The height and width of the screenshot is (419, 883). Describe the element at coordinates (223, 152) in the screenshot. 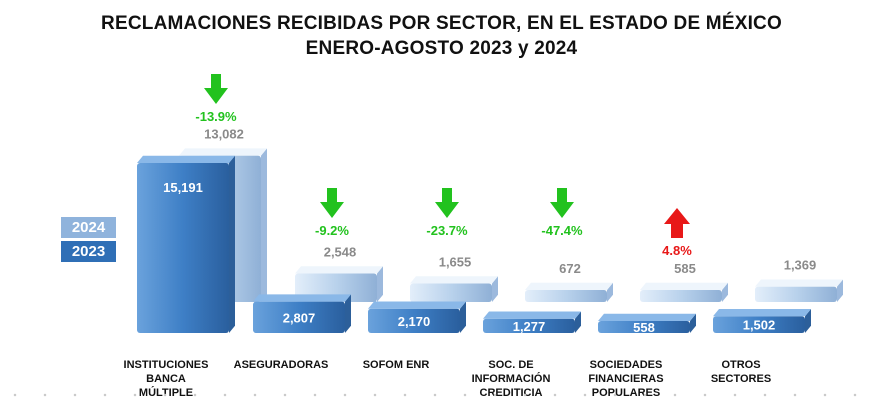

I see `bar-2024-0-top` at that location.